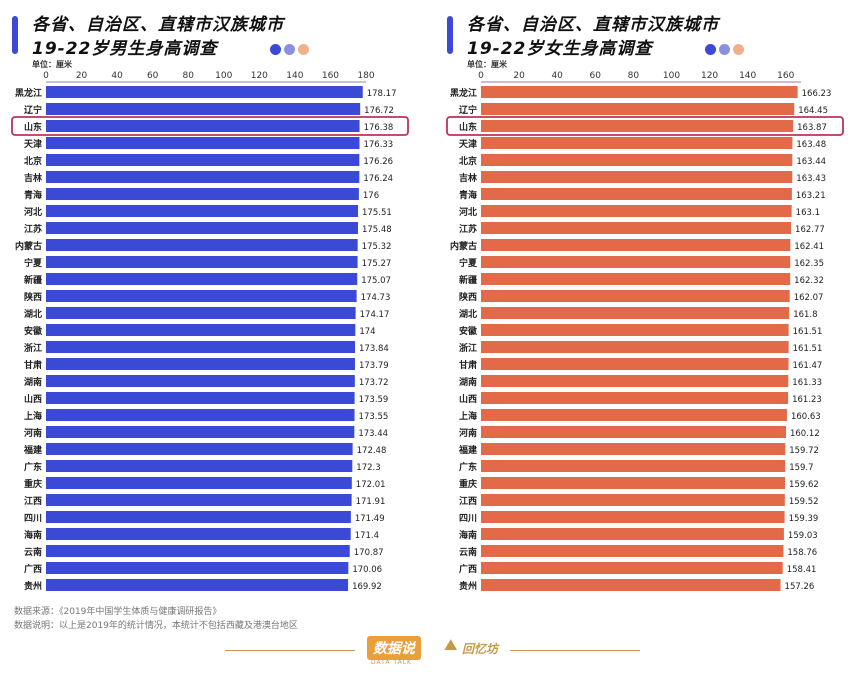 The height and width of the screenshot is (687, 866). What do you see at coordinates (468, 263) in the screenshot?
I see `category-label: 宁夏` at bounding box center [468, 263].